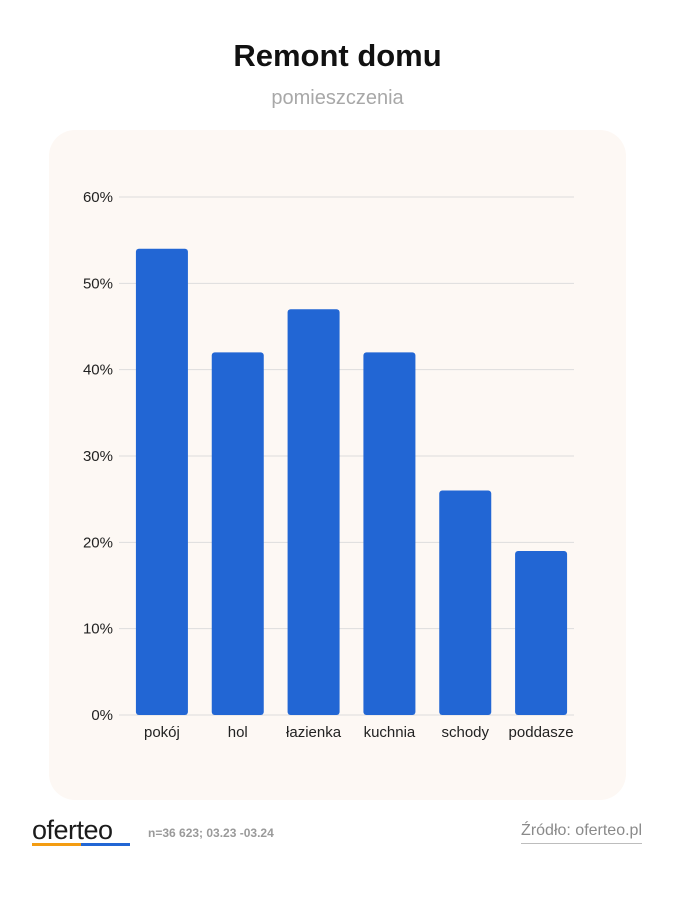  Describe the element at coordinates (162, 732) in the screenshot. I see `x-tick-label: pokój` at that location.